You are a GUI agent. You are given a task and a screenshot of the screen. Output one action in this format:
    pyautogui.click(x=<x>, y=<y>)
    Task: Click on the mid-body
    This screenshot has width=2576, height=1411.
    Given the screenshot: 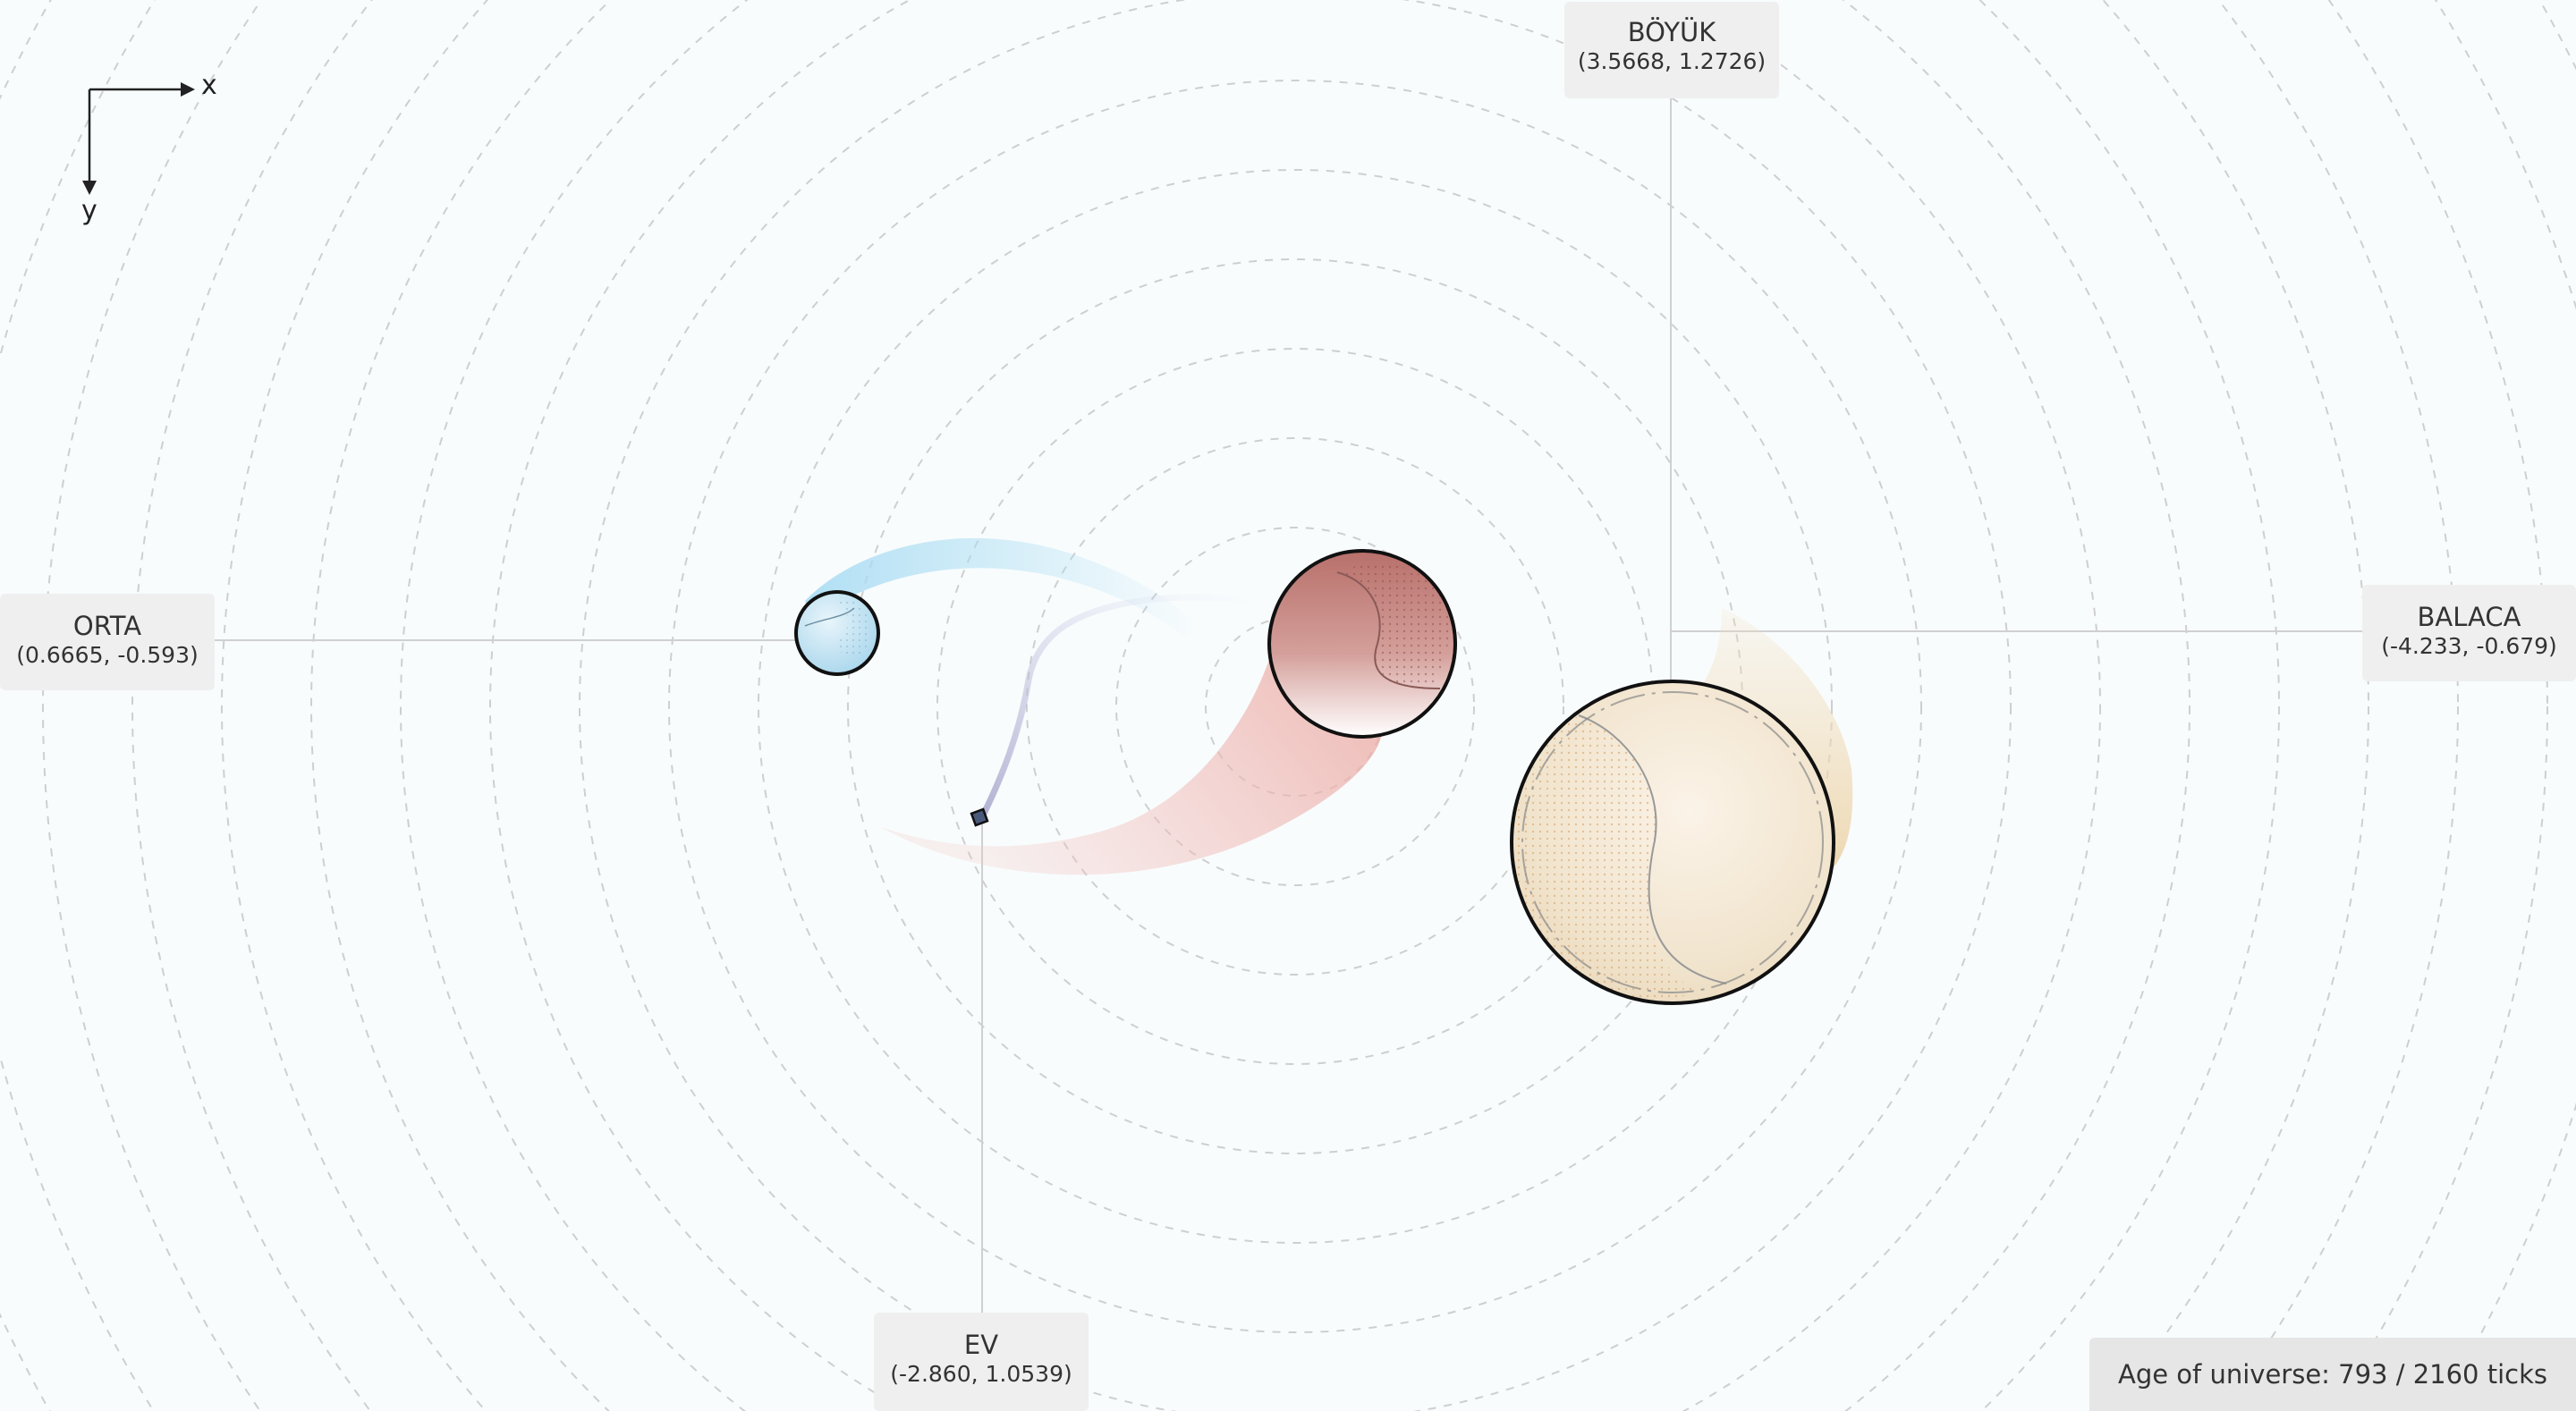 What is the action you would take?
    pyautogui.click(x=1362, y=644)
    